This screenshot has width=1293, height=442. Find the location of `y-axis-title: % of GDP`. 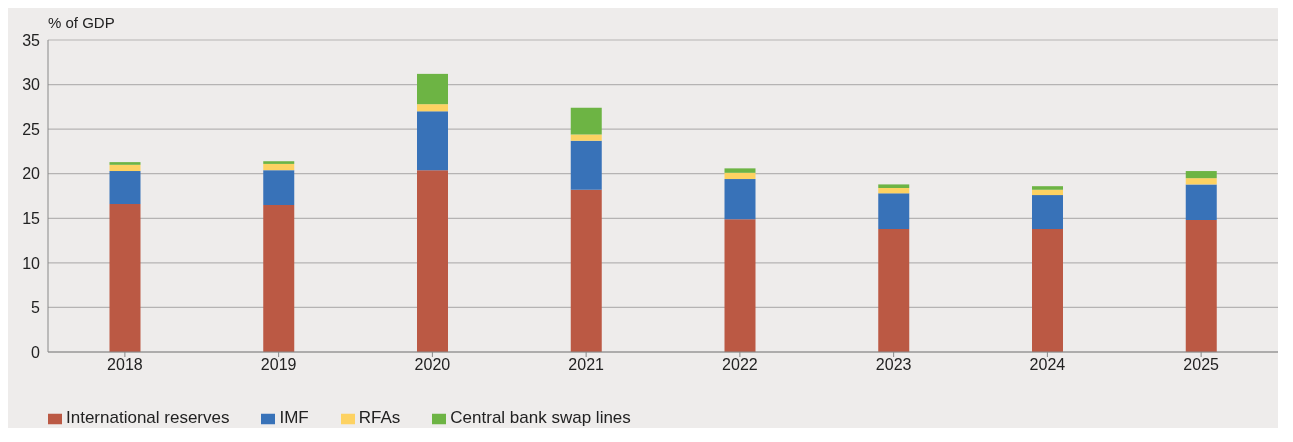

y-axis-title: % of GDP is located at coordinates (81, 22).